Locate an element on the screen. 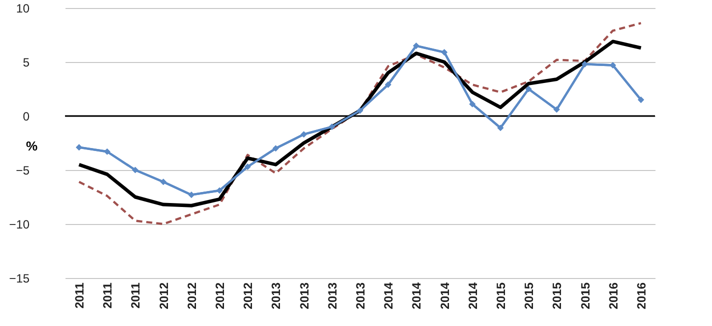 The height and width of the screenshot is (326, 712). y-tick-label: 0 is located at coordinates (26, 117).